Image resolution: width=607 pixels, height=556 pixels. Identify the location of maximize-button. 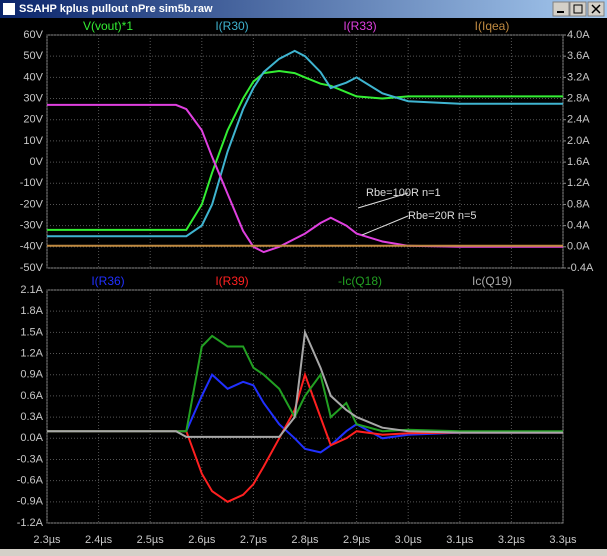
(578, 9).